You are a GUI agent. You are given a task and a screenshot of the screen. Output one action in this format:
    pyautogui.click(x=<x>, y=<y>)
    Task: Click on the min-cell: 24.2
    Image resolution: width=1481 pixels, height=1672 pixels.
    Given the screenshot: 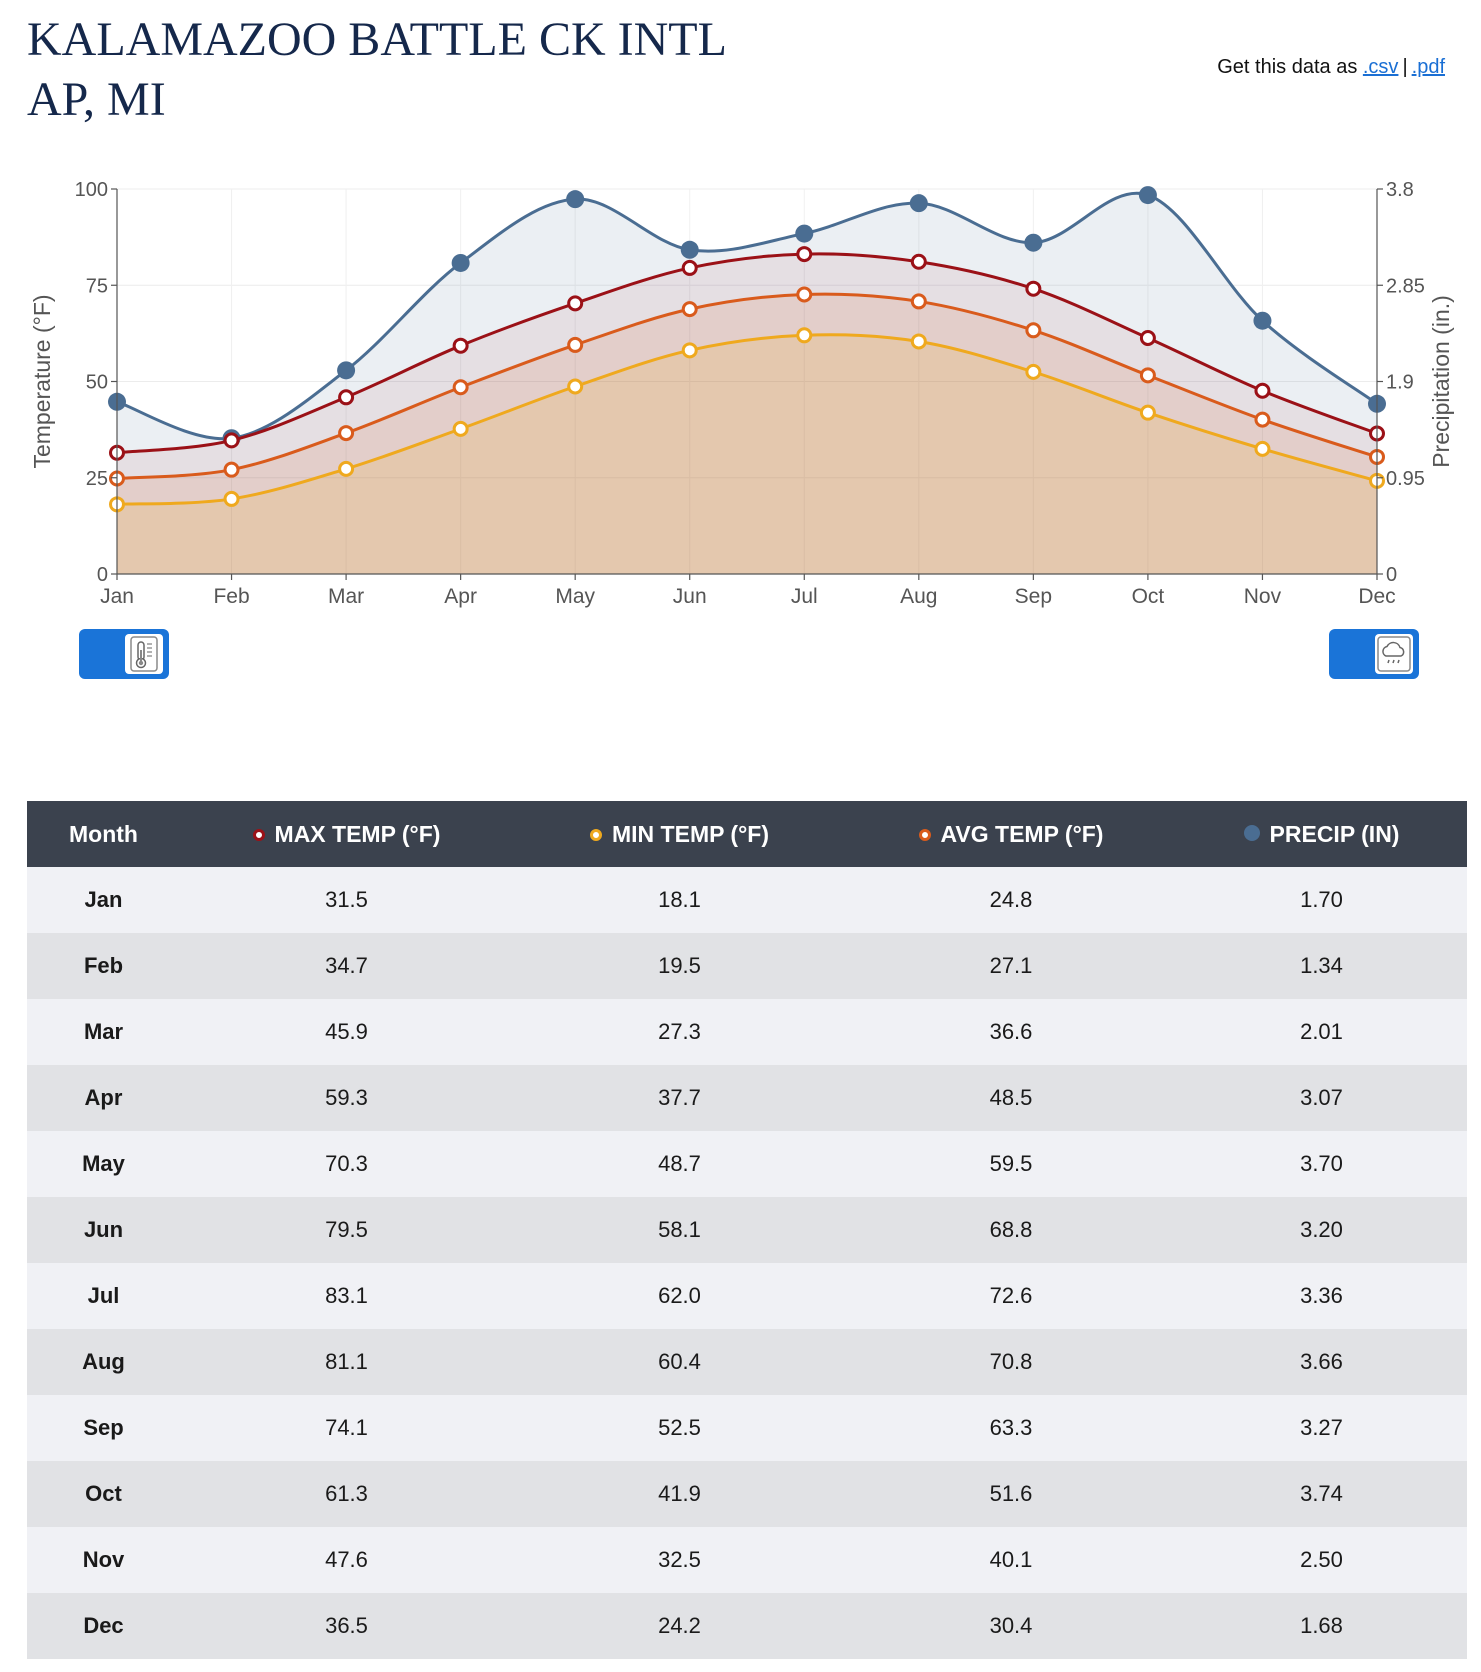 What is the action you would take?
    pyautogui.click(x=679, y=1625)
    